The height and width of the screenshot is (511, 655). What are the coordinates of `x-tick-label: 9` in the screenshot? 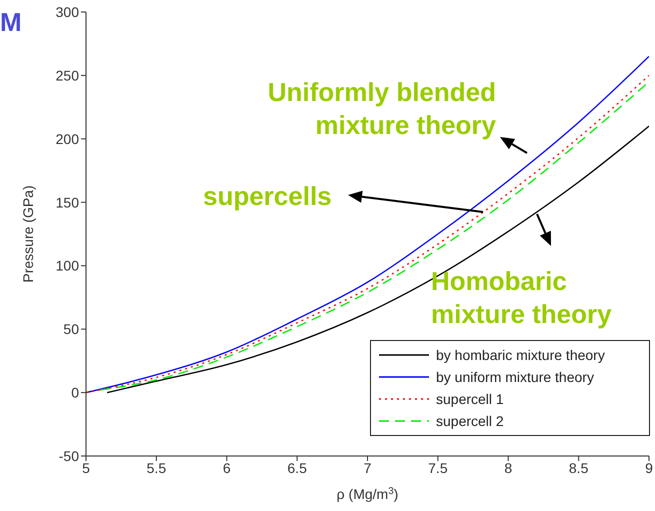 It's located at (649, 468).